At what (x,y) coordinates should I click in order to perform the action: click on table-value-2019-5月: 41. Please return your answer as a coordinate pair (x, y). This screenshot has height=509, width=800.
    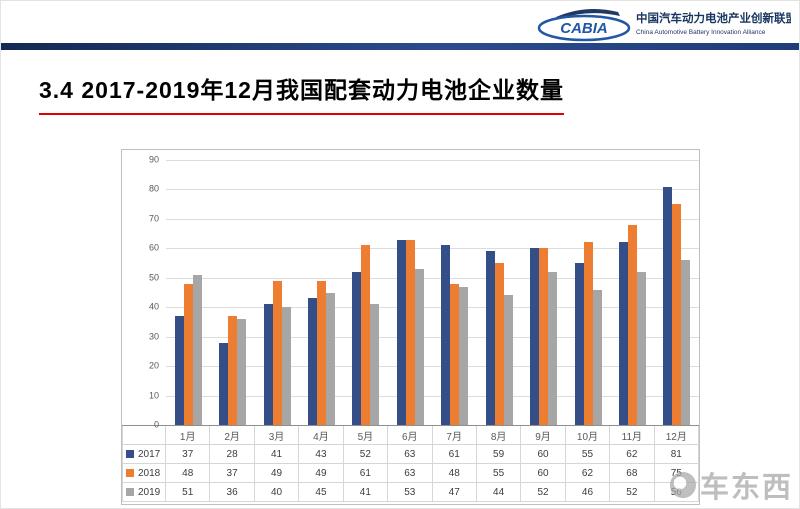
    Looking at the image, I should click on (366, 492).